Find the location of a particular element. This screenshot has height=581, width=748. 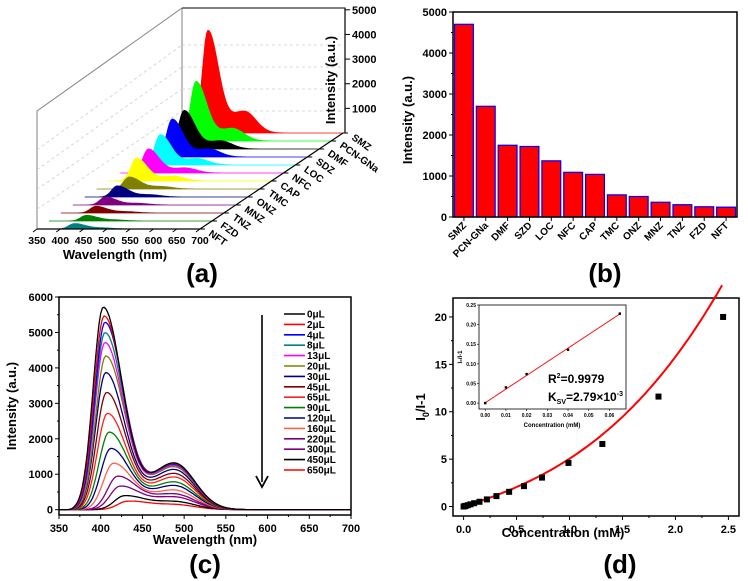

bar-tmc is located at coordinates (616, 206).